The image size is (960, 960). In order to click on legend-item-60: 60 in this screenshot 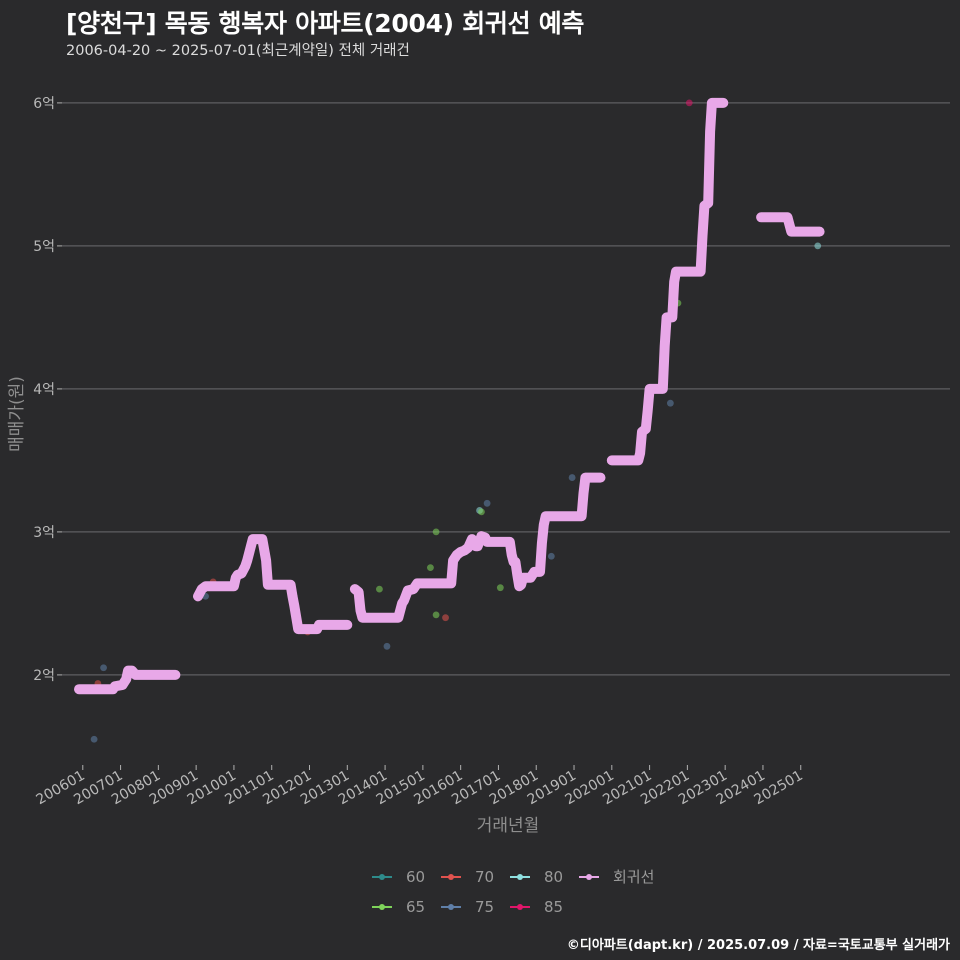, I will do `click(398, 877)`.